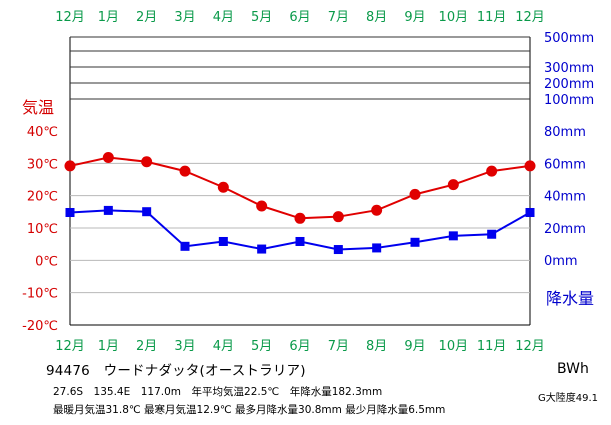 The height and width of the screenshot is (425, 611). What do you see at coordinates (568, 398) in the screenshot?
I see `continentality-index: G大陸度49.1` at bounding box center [568, 398].